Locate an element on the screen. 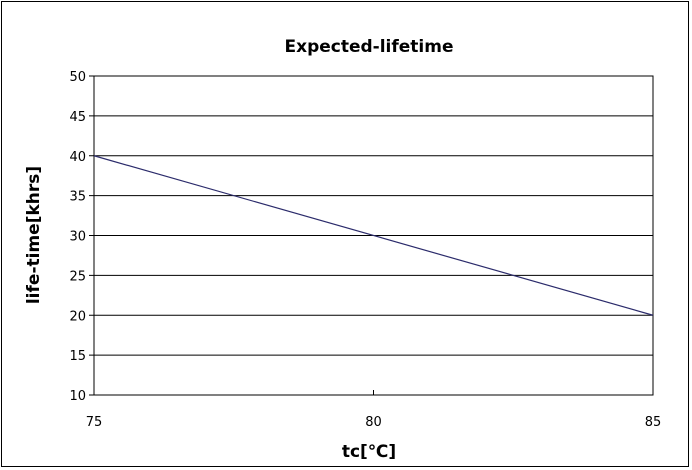  x-axis-label: tc[℃] is located at coordinates (369, 452).